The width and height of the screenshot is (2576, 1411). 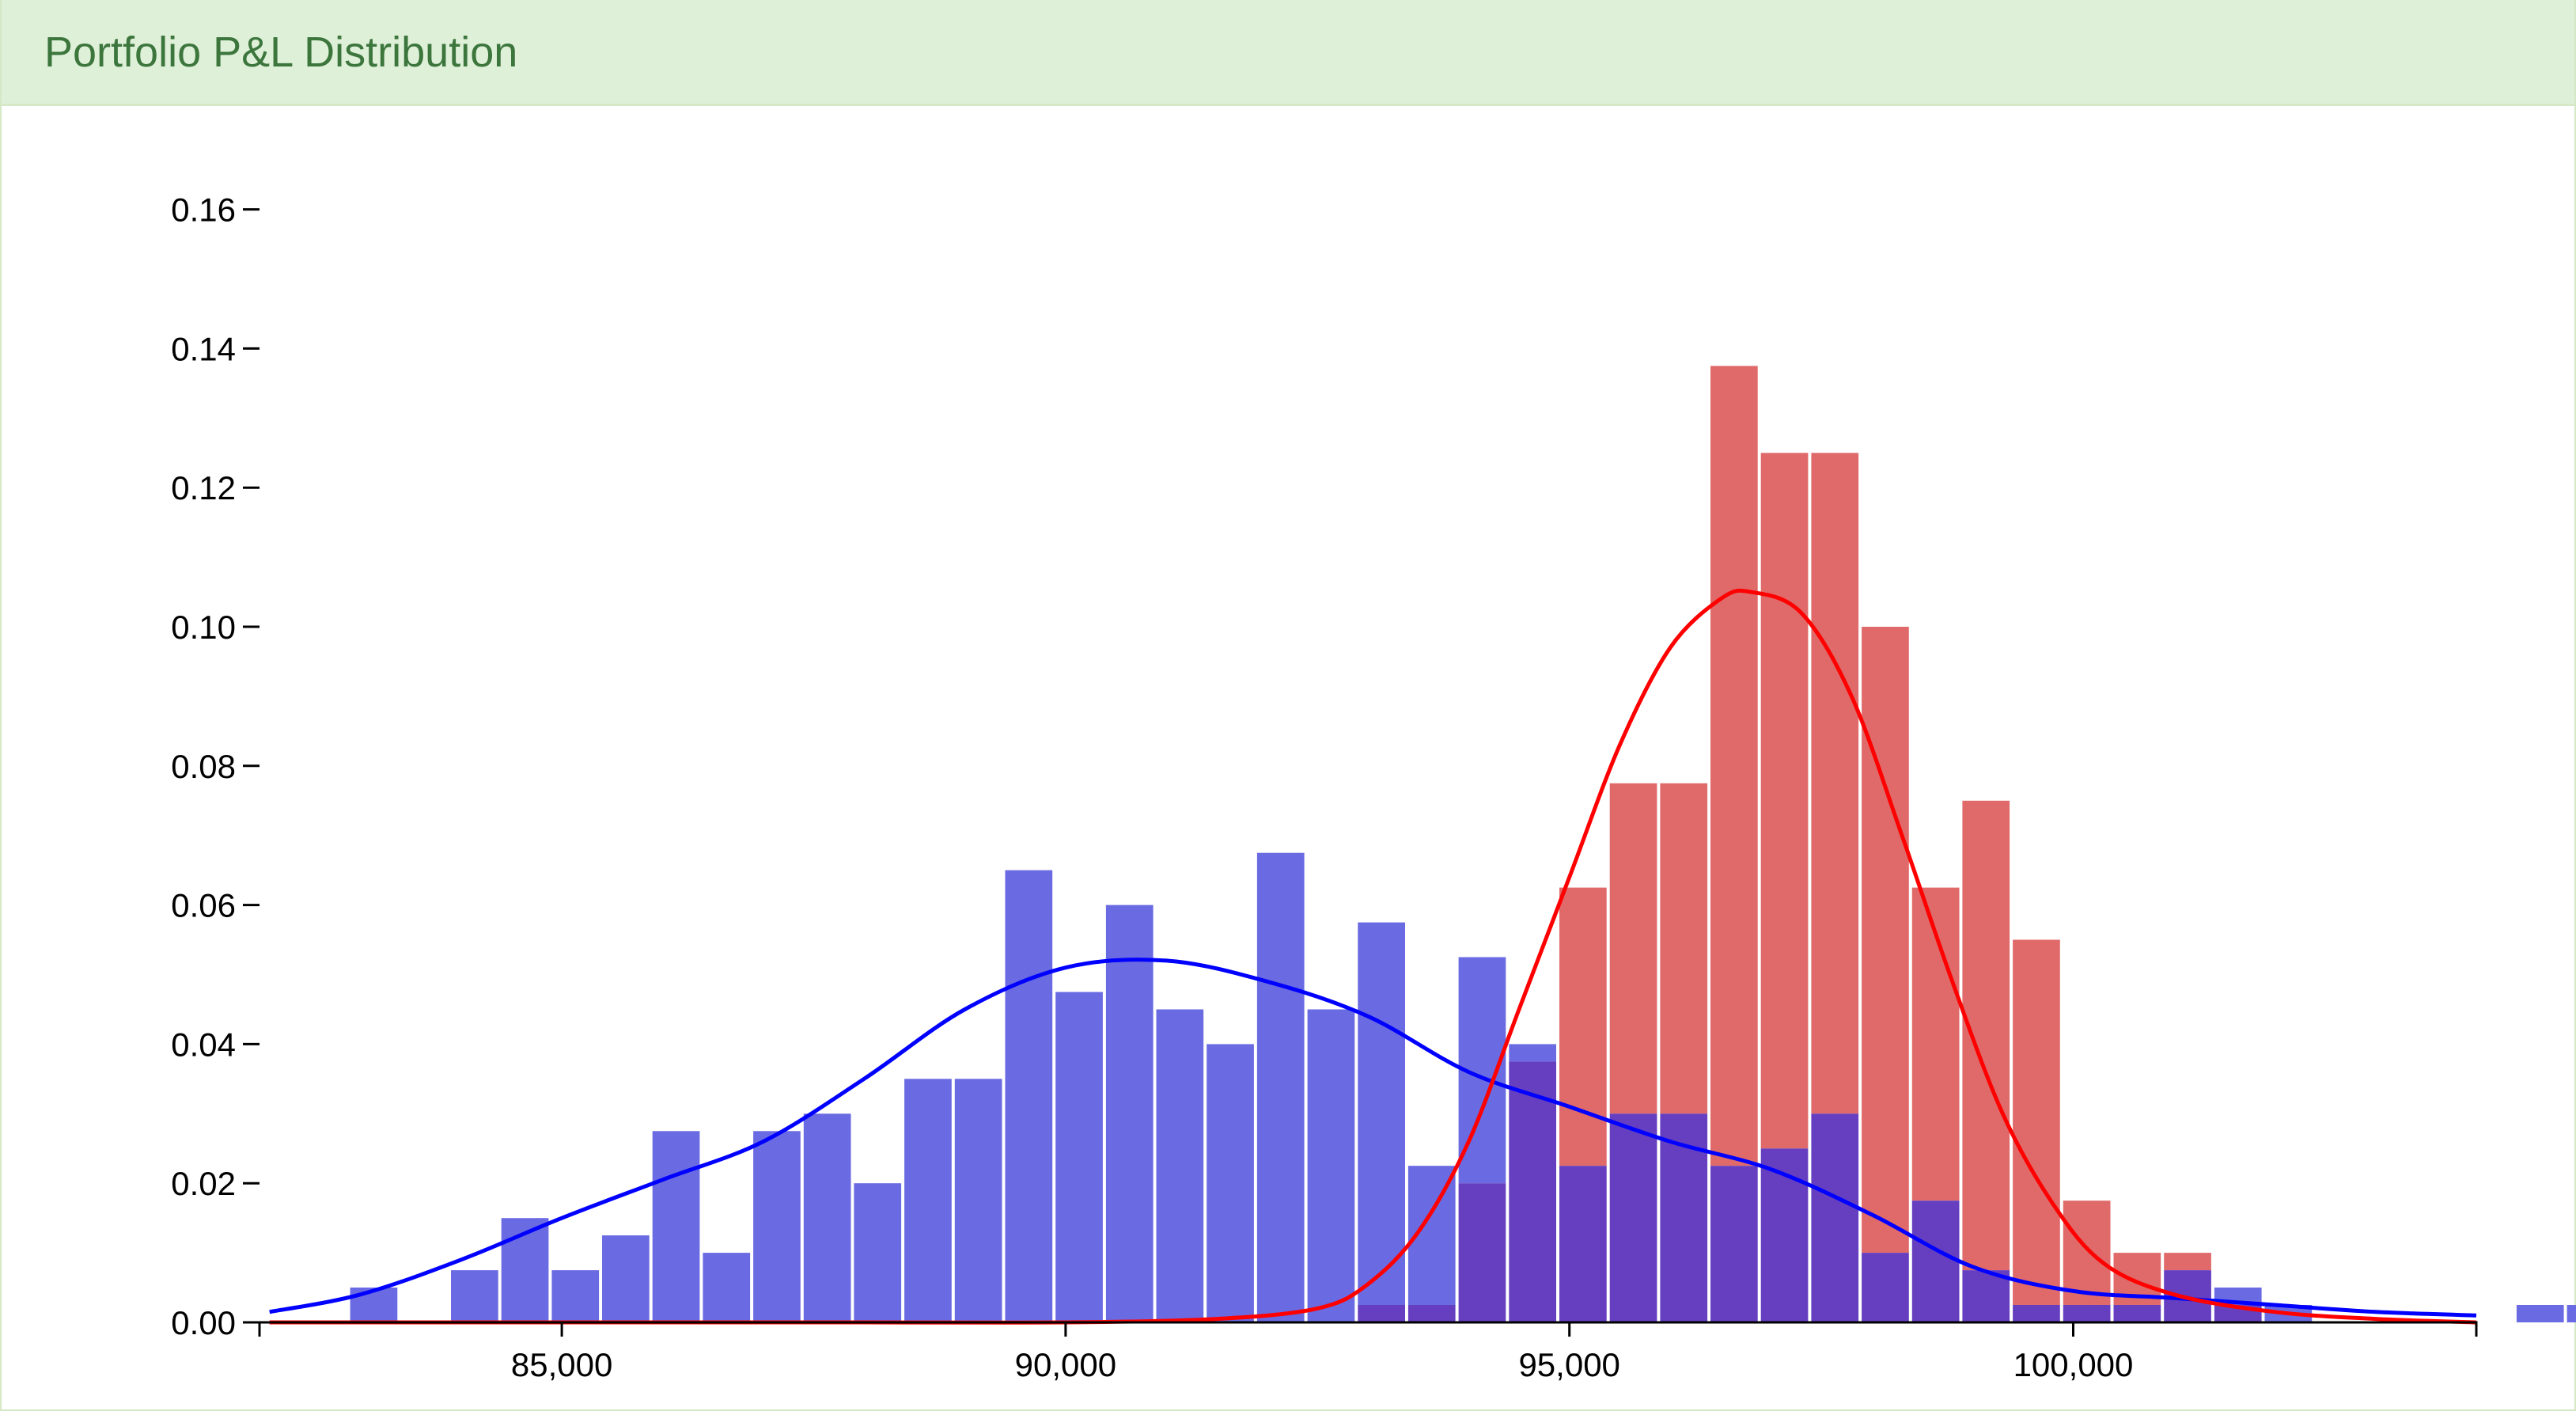 I want to click on y-tick-label: 0.12, so click(x=203, y=487).